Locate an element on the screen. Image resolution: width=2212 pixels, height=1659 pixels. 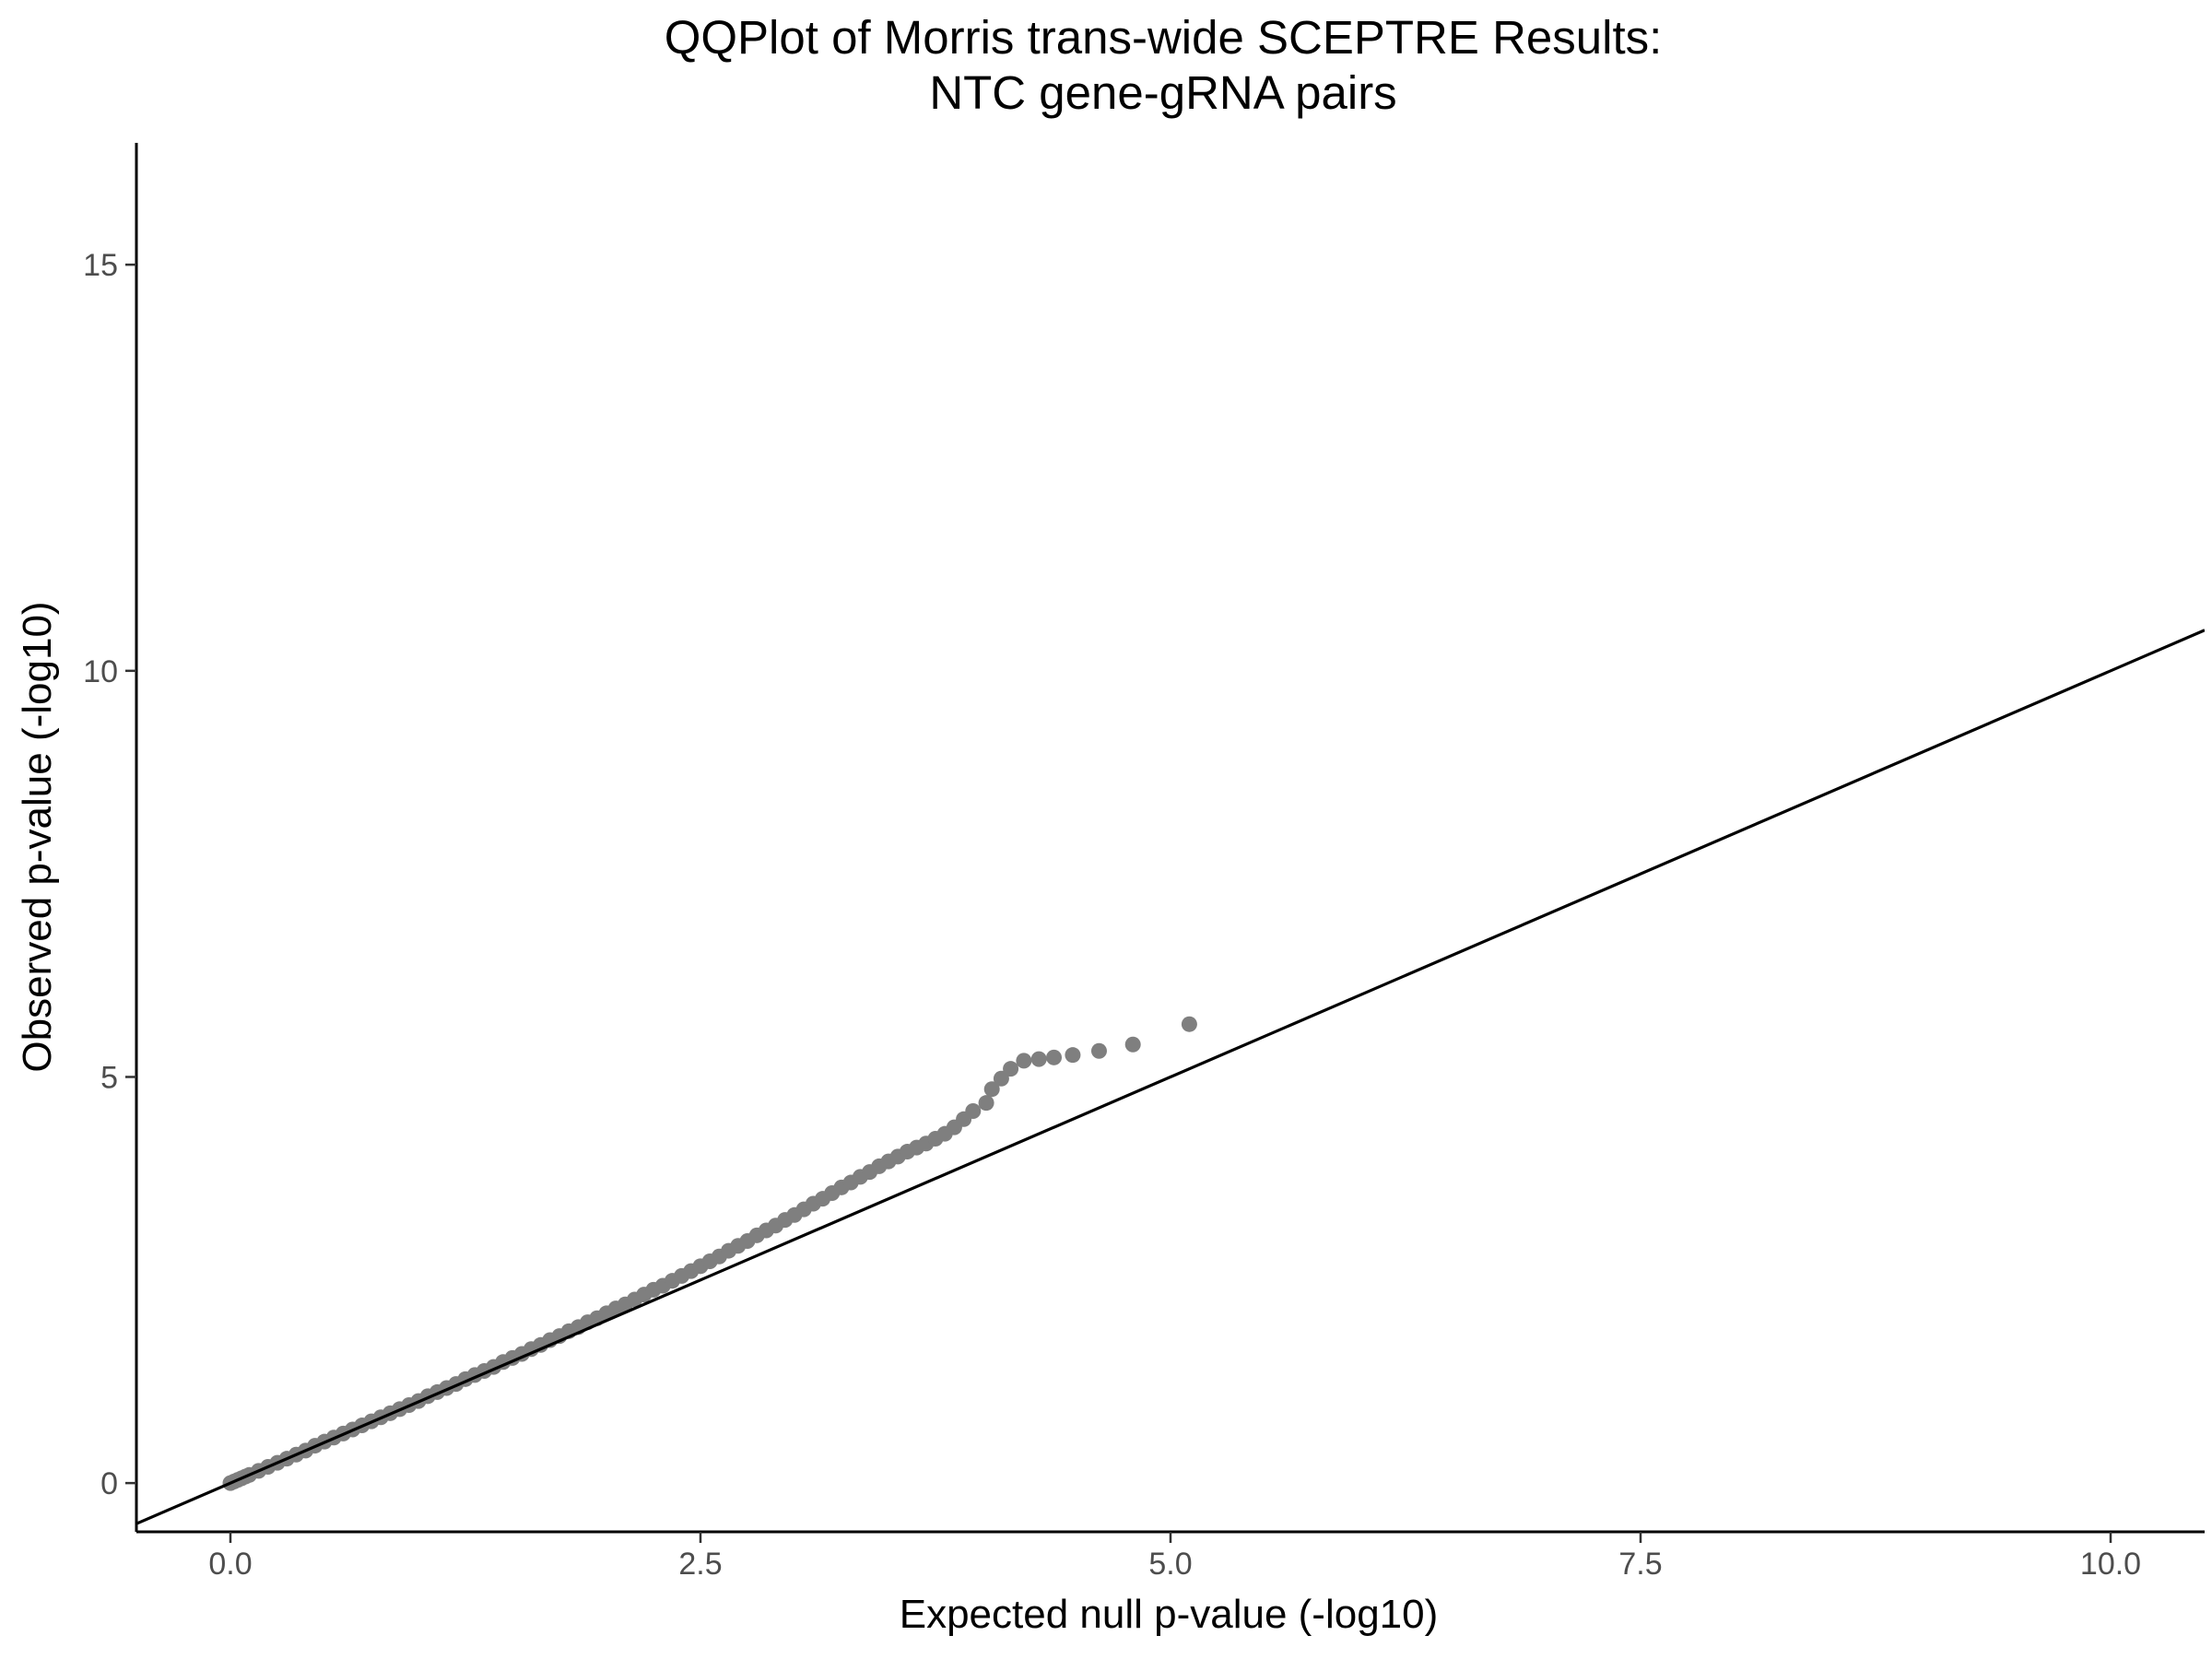
x-tick-label: 10.0 is located at coordinates (2110, 1564).